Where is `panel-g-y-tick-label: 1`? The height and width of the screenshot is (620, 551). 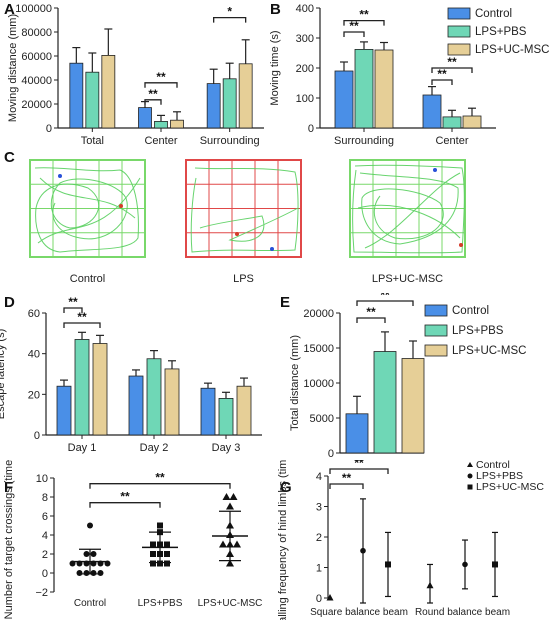 panel-g-y-tick-label: 1 is located at coordinates (319, 569).